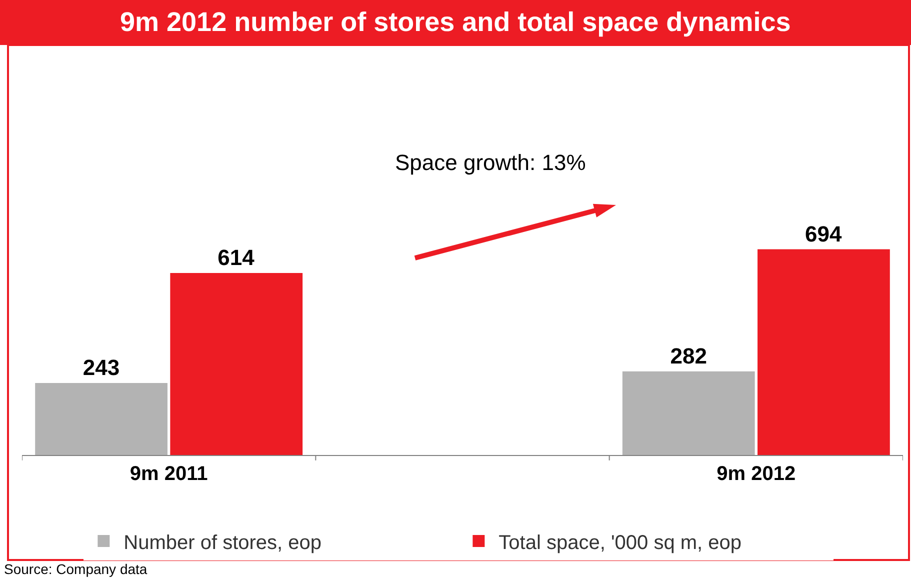 The image size is (911, 579). What do you see at coordinates (223, 543) in the screenshot?
I see `legend-label: Number of stores, eop` at bounding box center [223, 543].